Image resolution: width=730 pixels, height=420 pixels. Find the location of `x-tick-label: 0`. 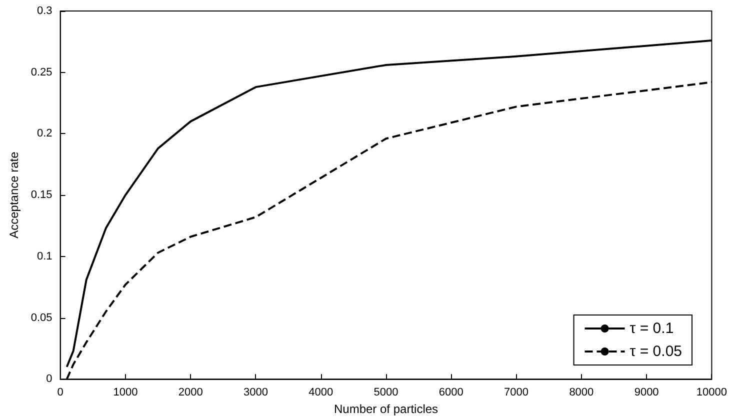

x-tick-label: 0 is located at coordinates (60, 392).